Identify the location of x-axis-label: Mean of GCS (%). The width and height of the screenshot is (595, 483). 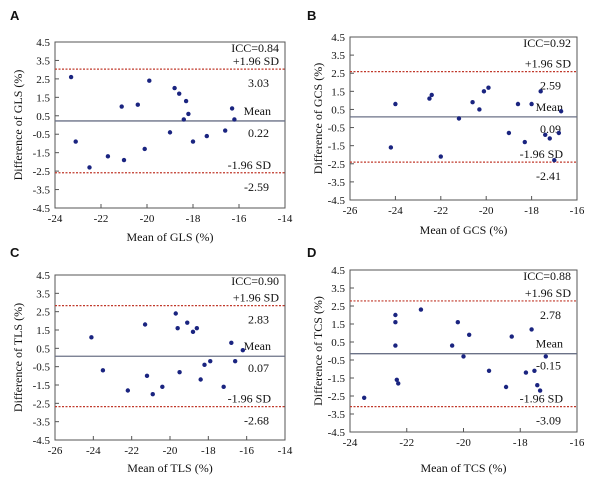
(464, 230).